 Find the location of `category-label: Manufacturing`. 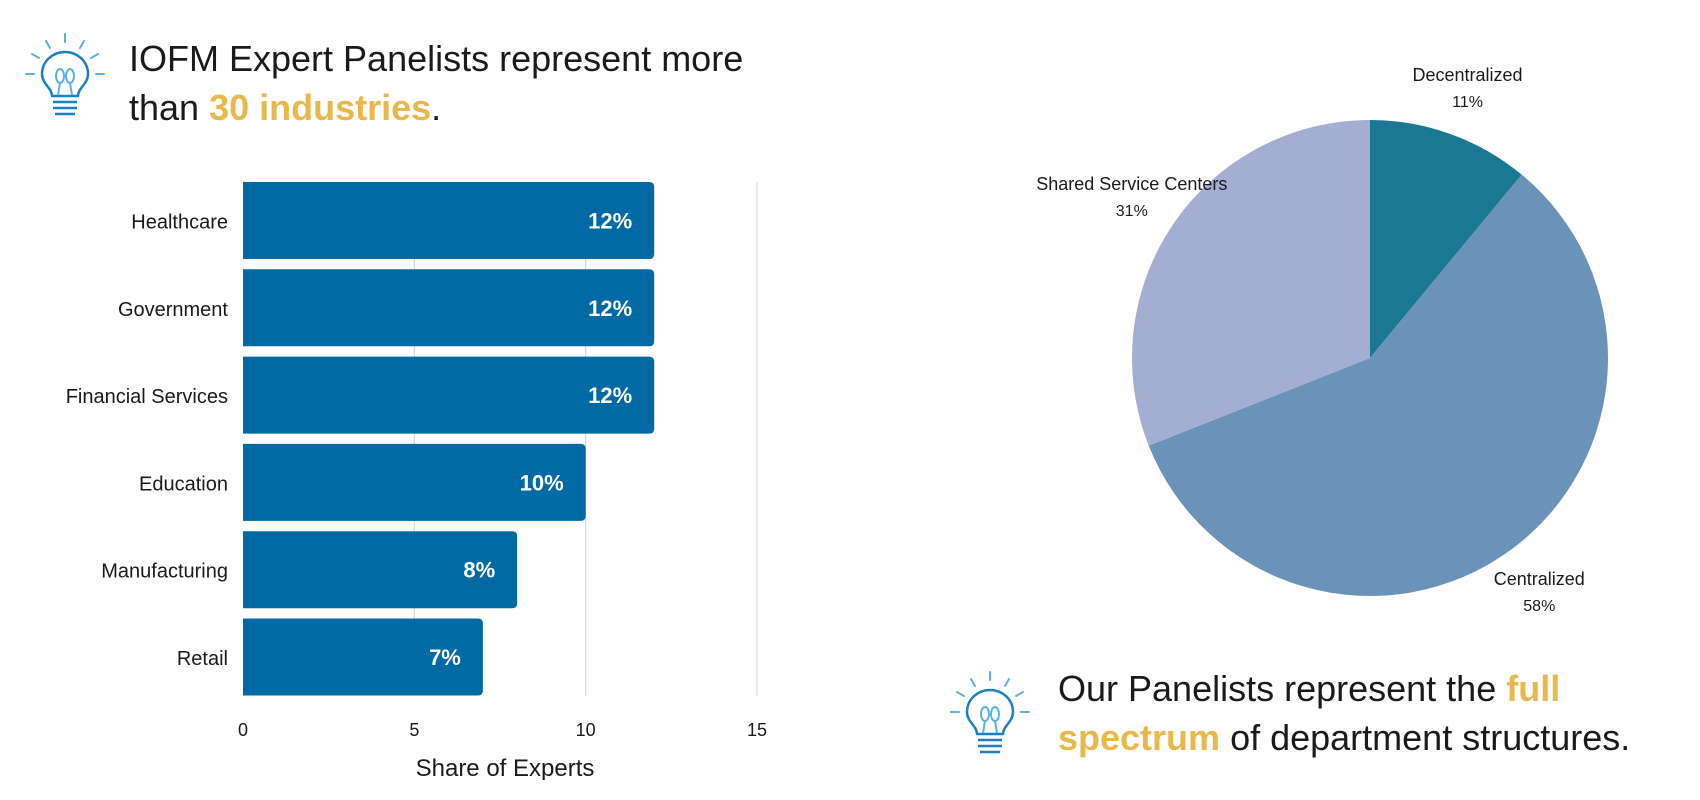

category-label: Manufacturing is located at coordinates (164, 572).